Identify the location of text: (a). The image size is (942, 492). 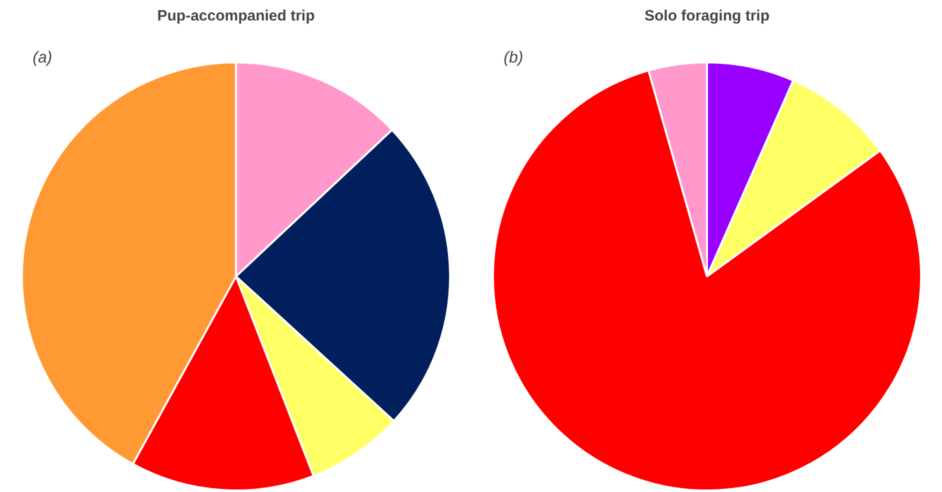
(42, 58).